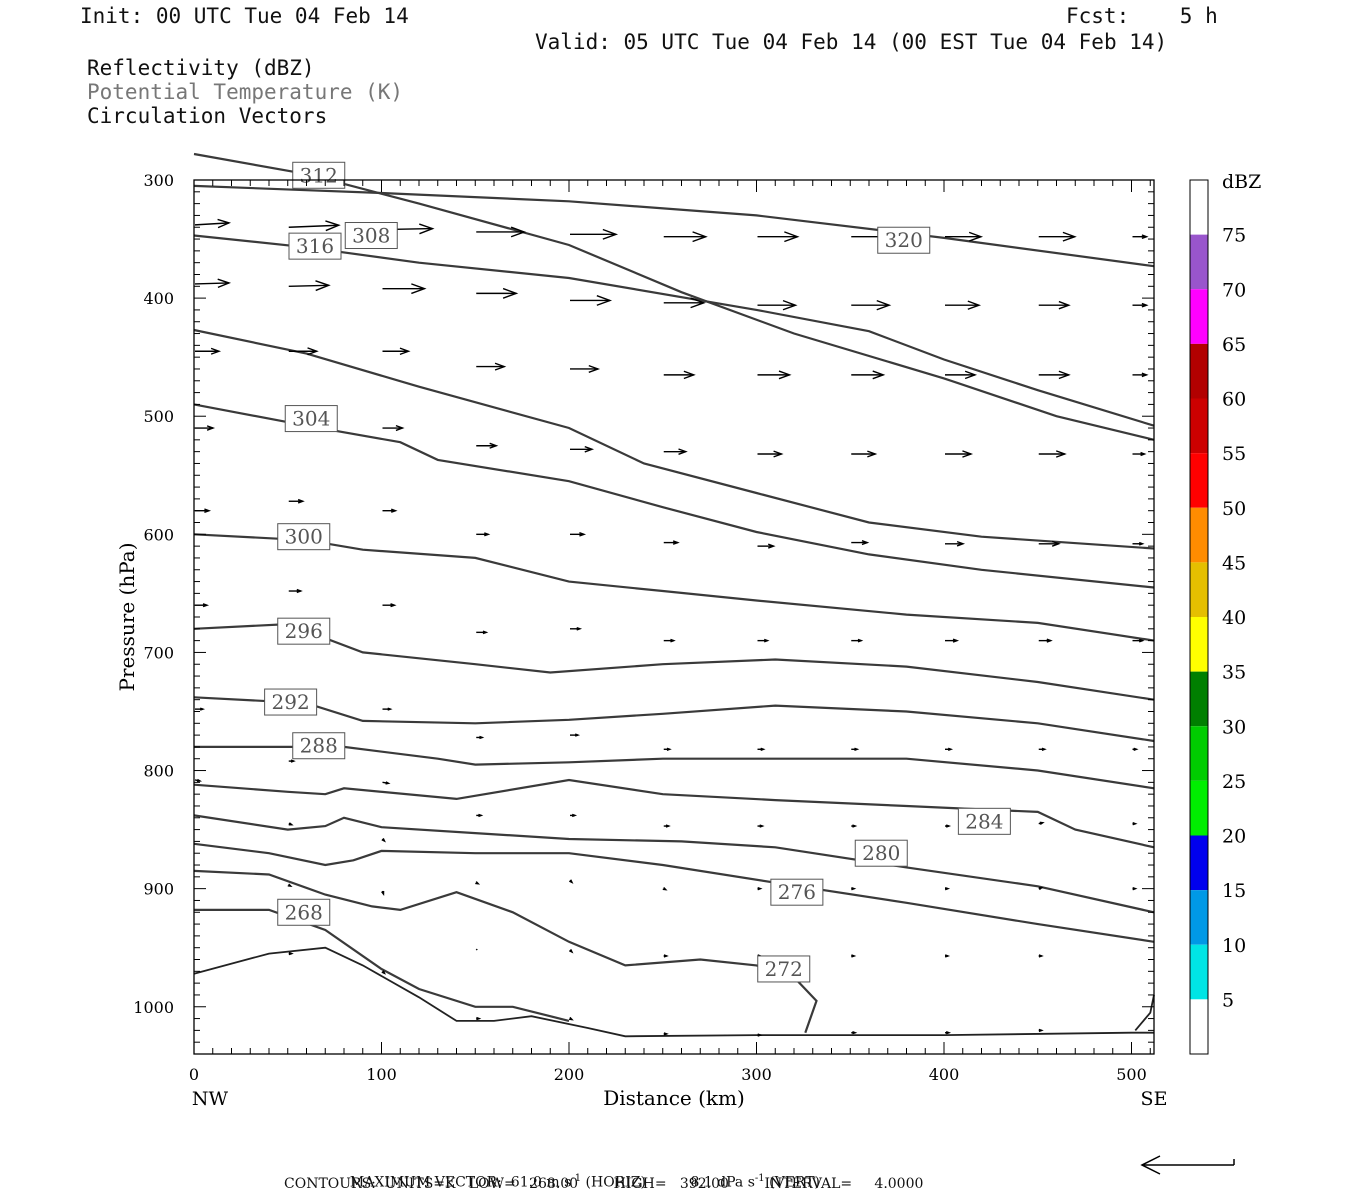 The width and height of the screenshot is (1350, 1200). I want to click on max-vert-tail: (VERT), so click(792, 1182).